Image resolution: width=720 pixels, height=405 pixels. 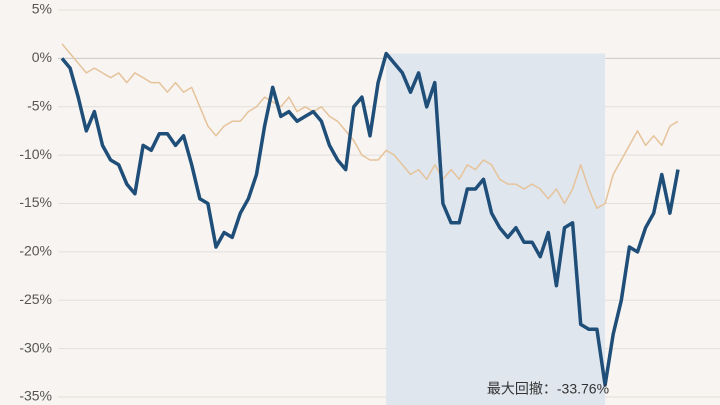 I want to click on y-tick-label: 0%, so click(x=42, y=57).